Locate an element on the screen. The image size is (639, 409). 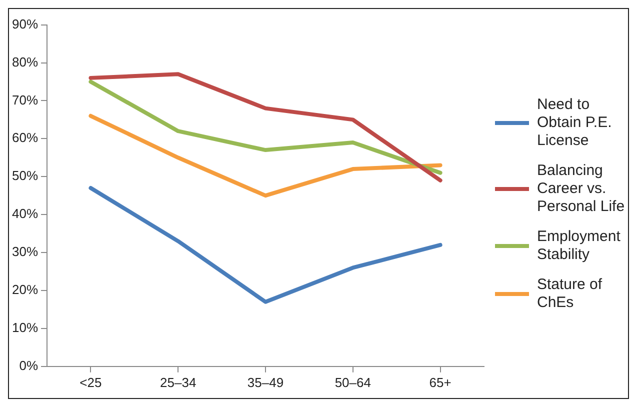
y-tick-label: 10% is located at coordinates (25, 327).